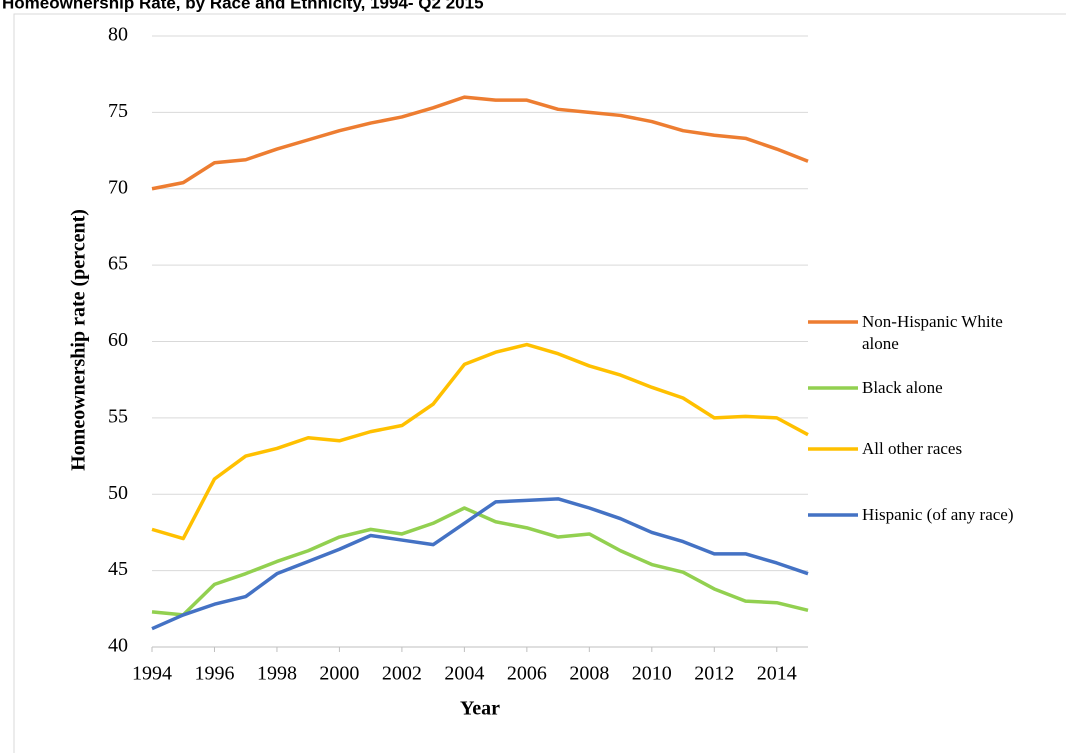 This screenshot has width=1066, height=753. What do you see at coordinates (118, 493) in the screenshot?
I see `y-tick-label: 50` at bounding box center [118, 493].